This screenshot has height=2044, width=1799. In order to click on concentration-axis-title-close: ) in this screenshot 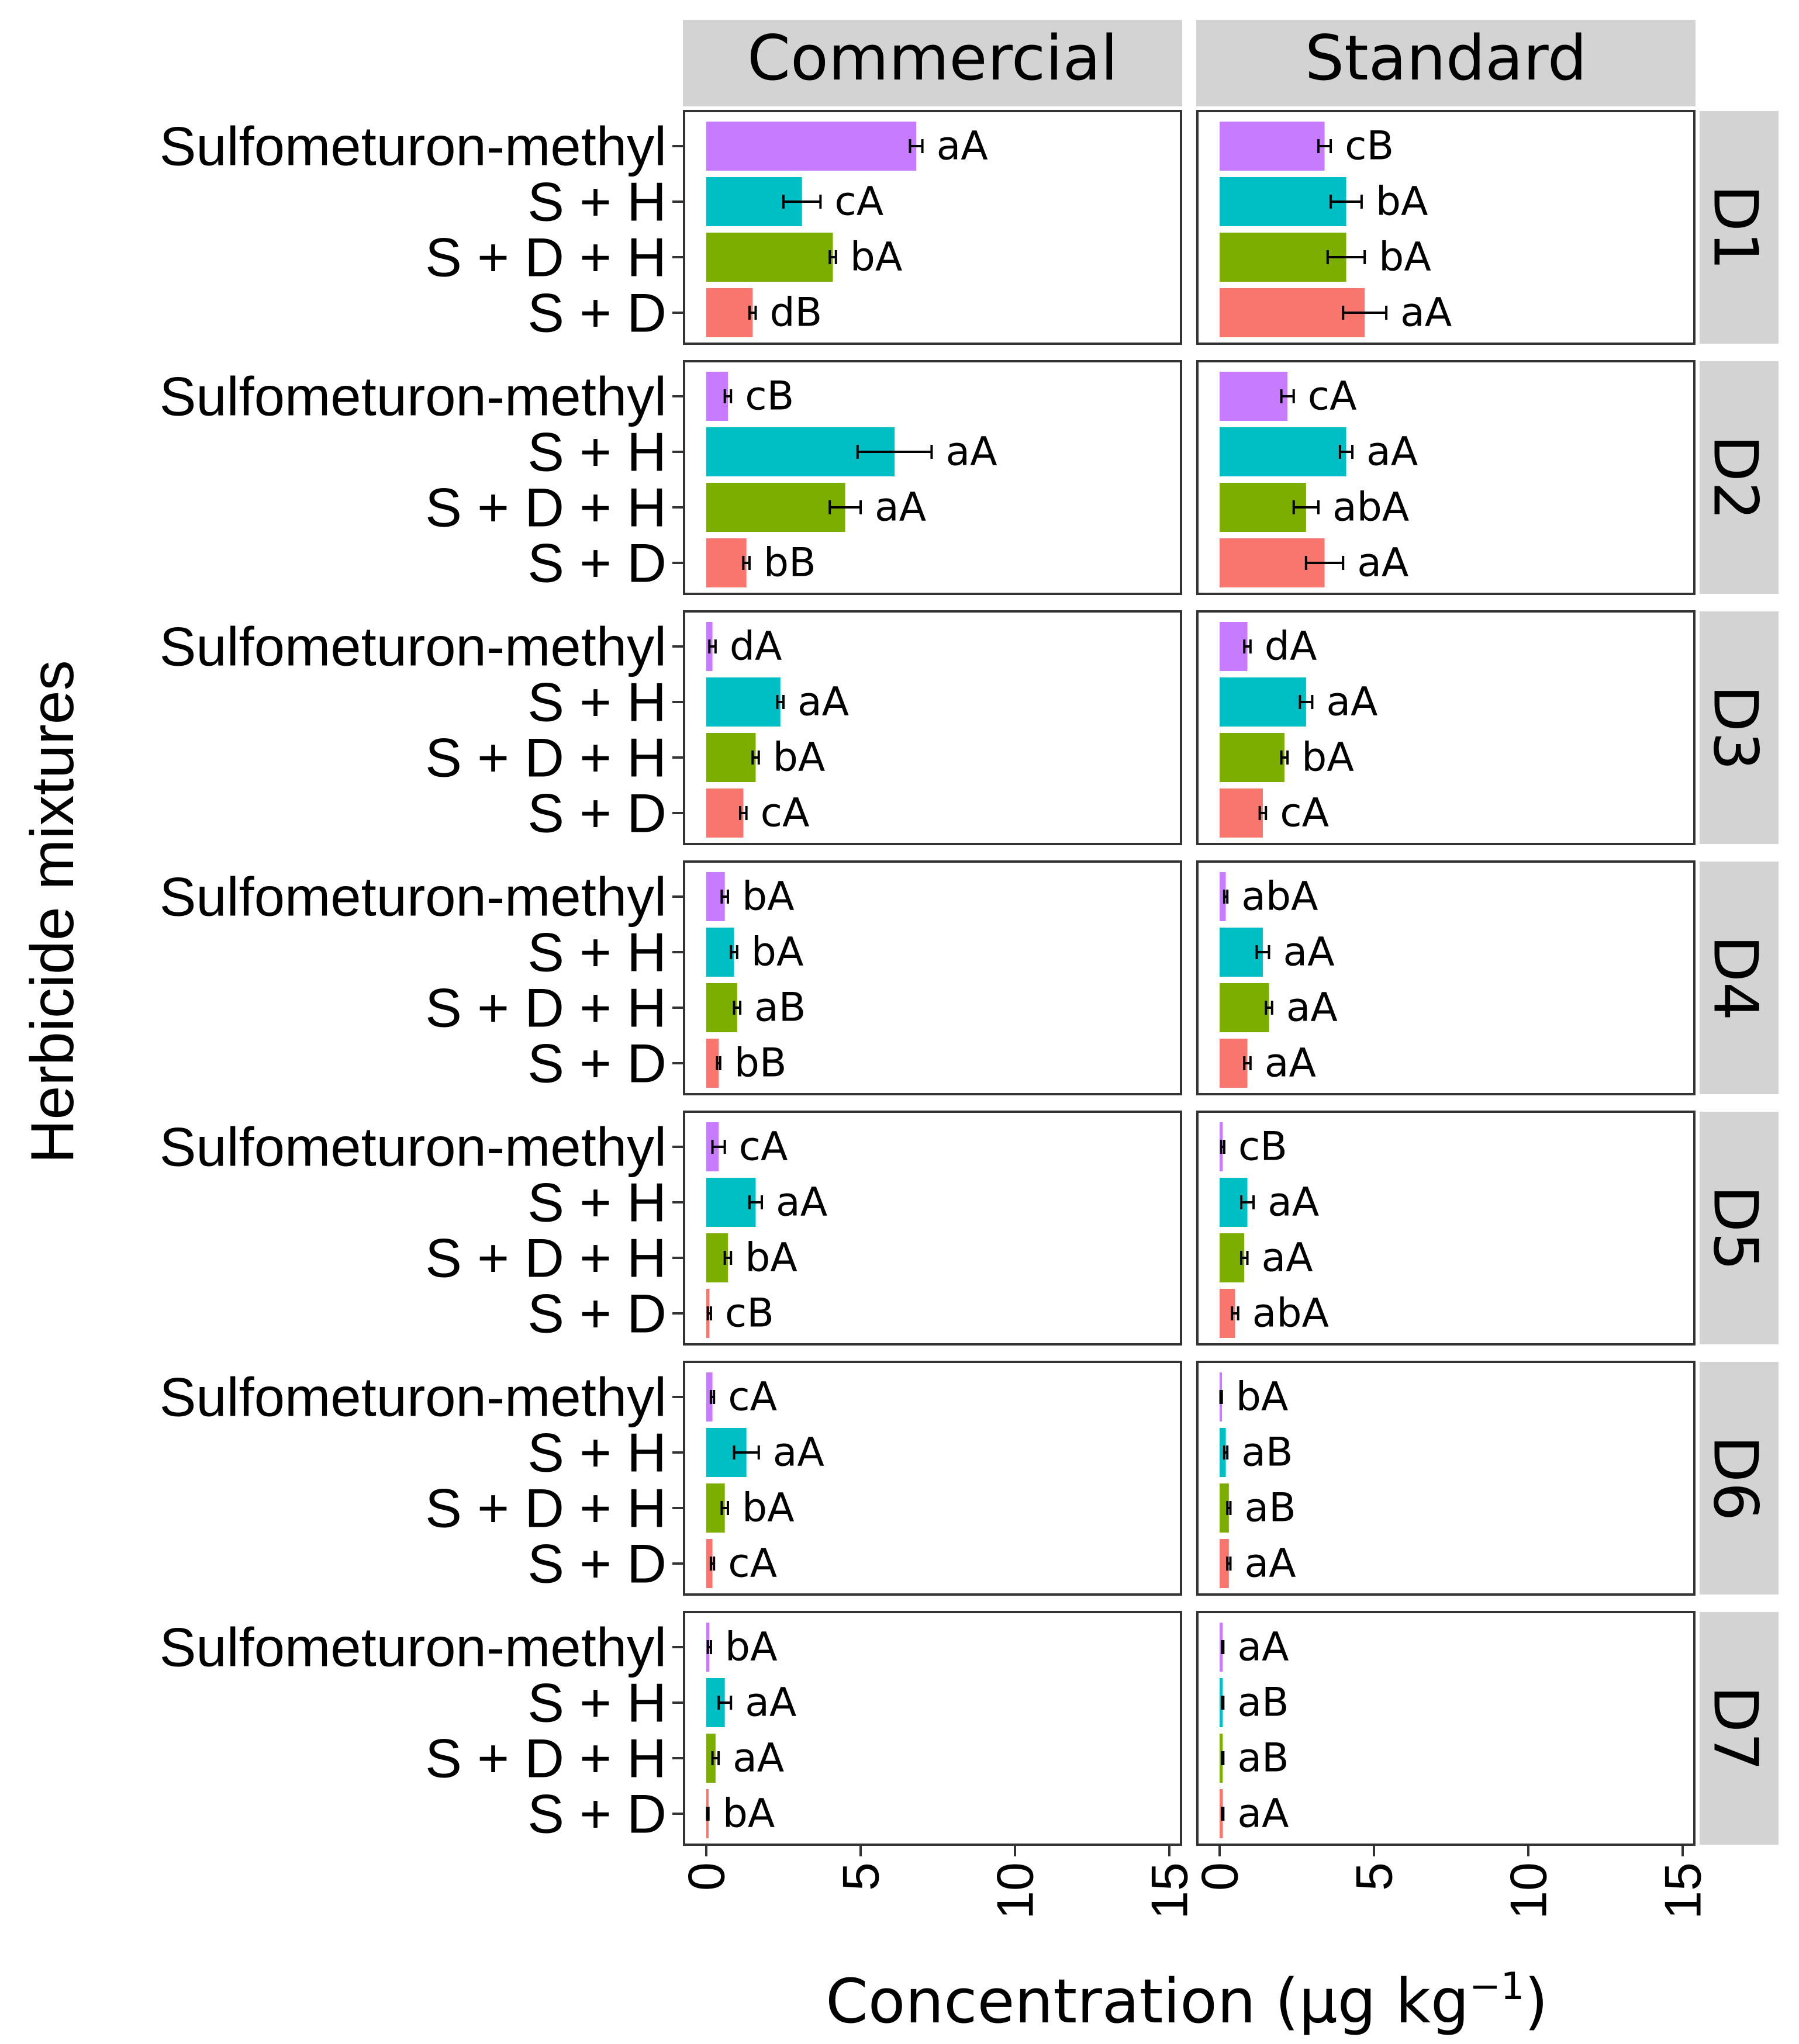, I will do `click(1536, 2001)`.